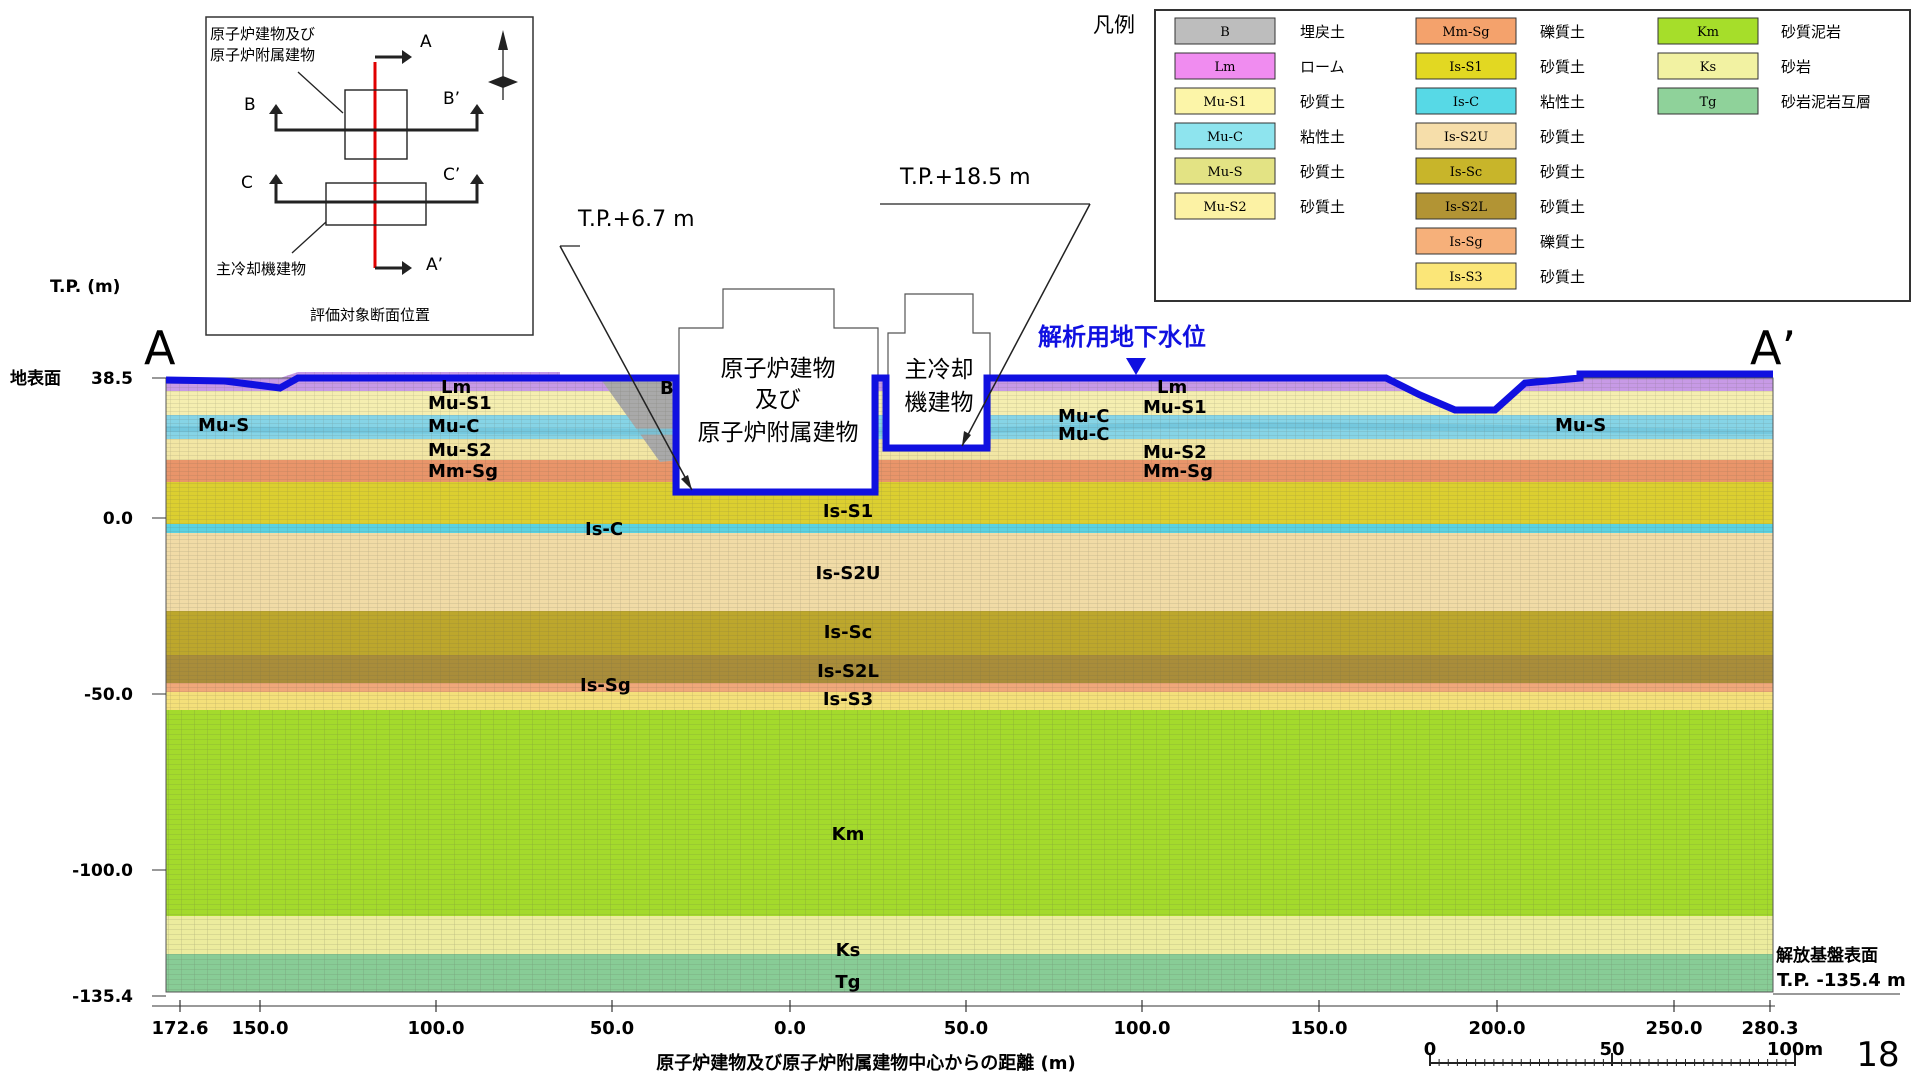 The height and width of the screenshot is (1080, 1915). Describe the element at coordinates (966, 438) in the screenshot. I see `cooling-level-arrowhead` at that location.